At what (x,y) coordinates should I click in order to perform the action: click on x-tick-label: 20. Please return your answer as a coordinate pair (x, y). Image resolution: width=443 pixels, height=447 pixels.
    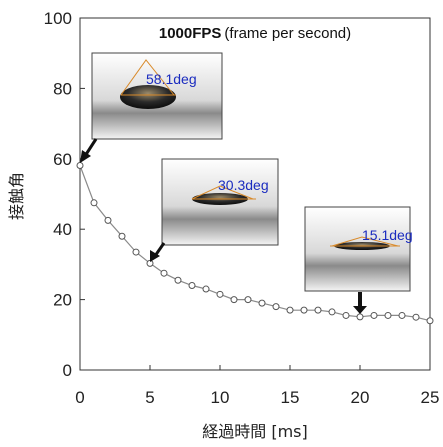
    Looking at the image, I should click on (360, 397).